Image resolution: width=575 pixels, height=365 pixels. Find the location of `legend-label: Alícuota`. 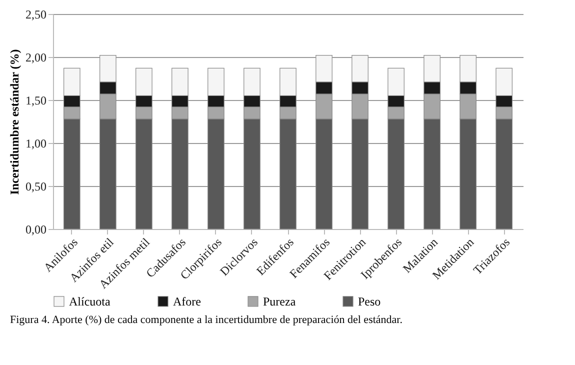

legend-label: Alícuota is located at coordinates (90, 301).